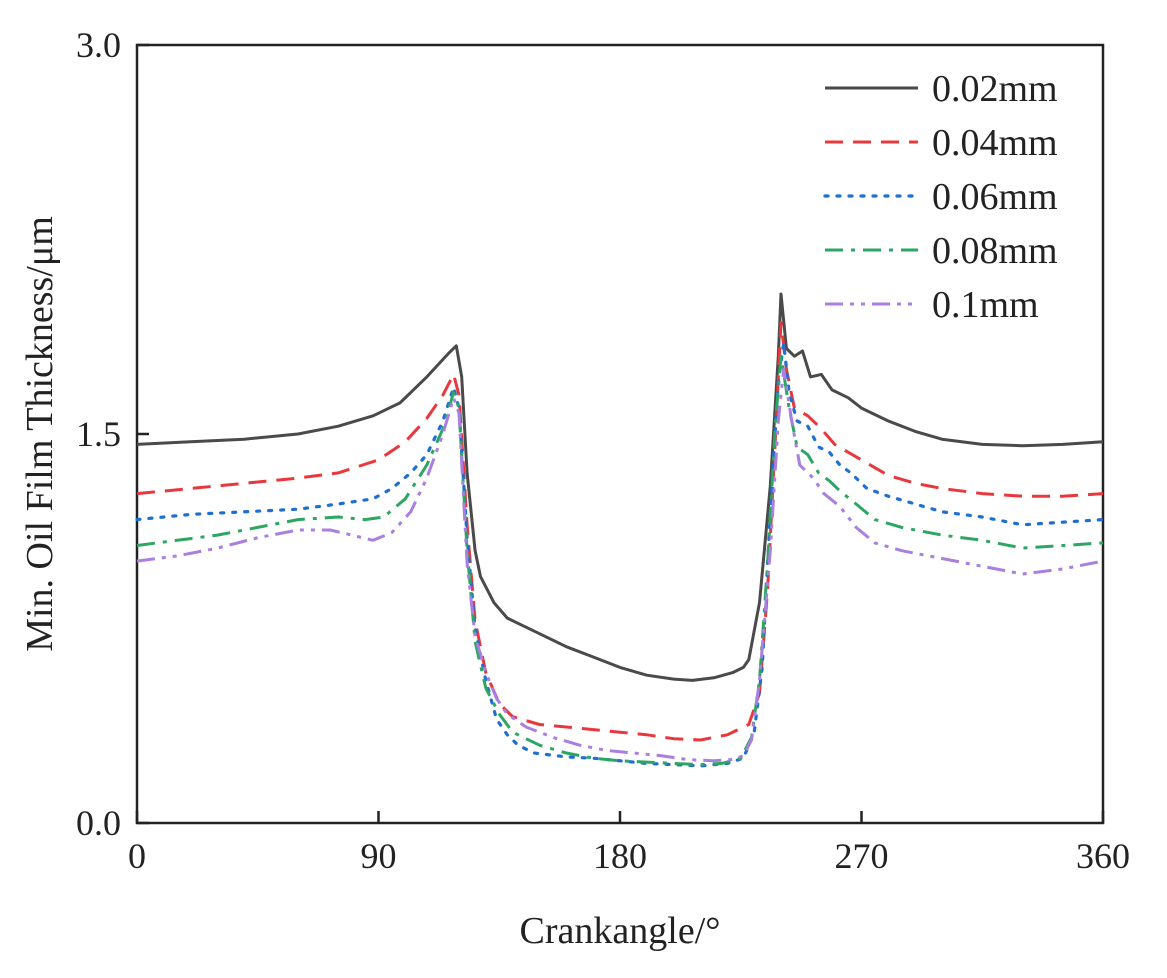  Describe the element at coordinates (995, 251) in the screenshot. I see `legend-label: 0.08mm` at that location.